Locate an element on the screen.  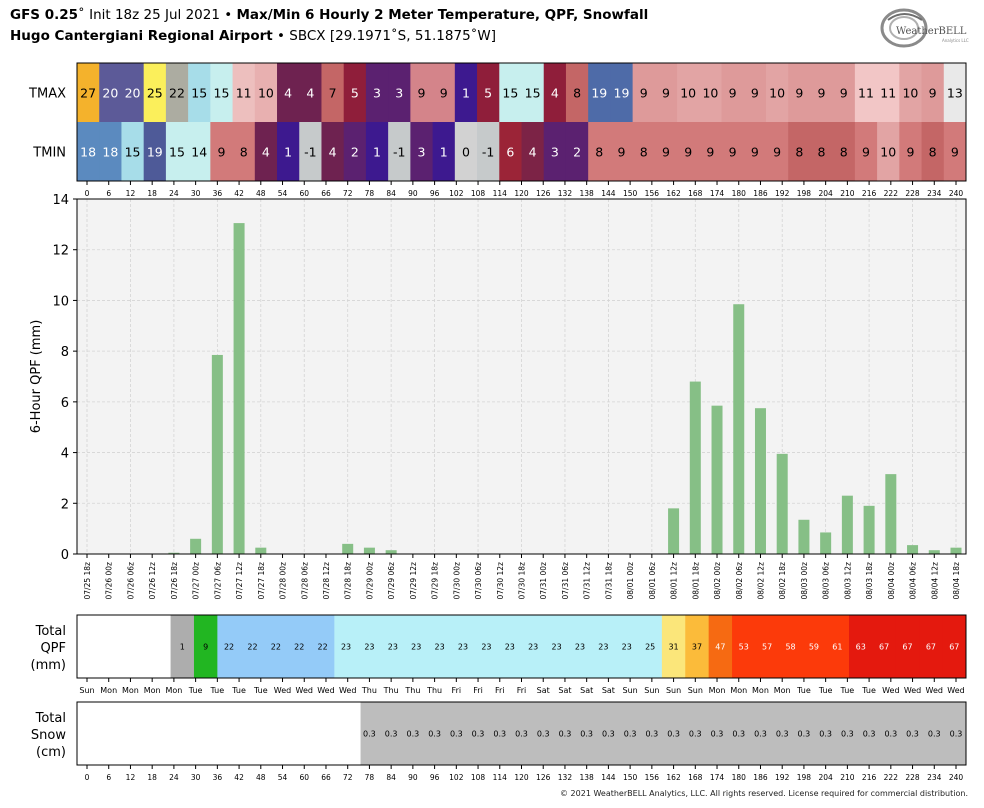
temp-x-tick-label: 216 is located at coordinates (869, 193).